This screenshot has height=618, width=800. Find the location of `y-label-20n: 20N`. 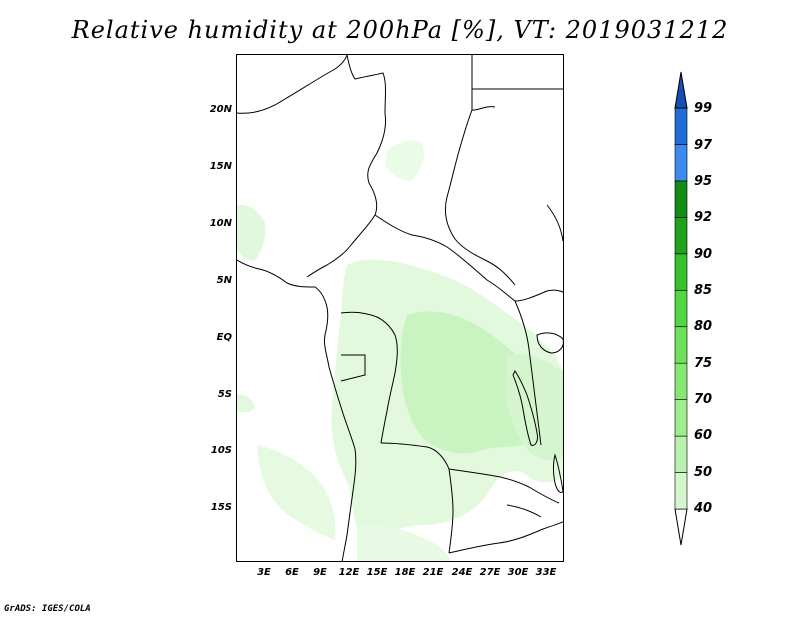

y-label-20n: 20N is located at coordinates (220, 109).